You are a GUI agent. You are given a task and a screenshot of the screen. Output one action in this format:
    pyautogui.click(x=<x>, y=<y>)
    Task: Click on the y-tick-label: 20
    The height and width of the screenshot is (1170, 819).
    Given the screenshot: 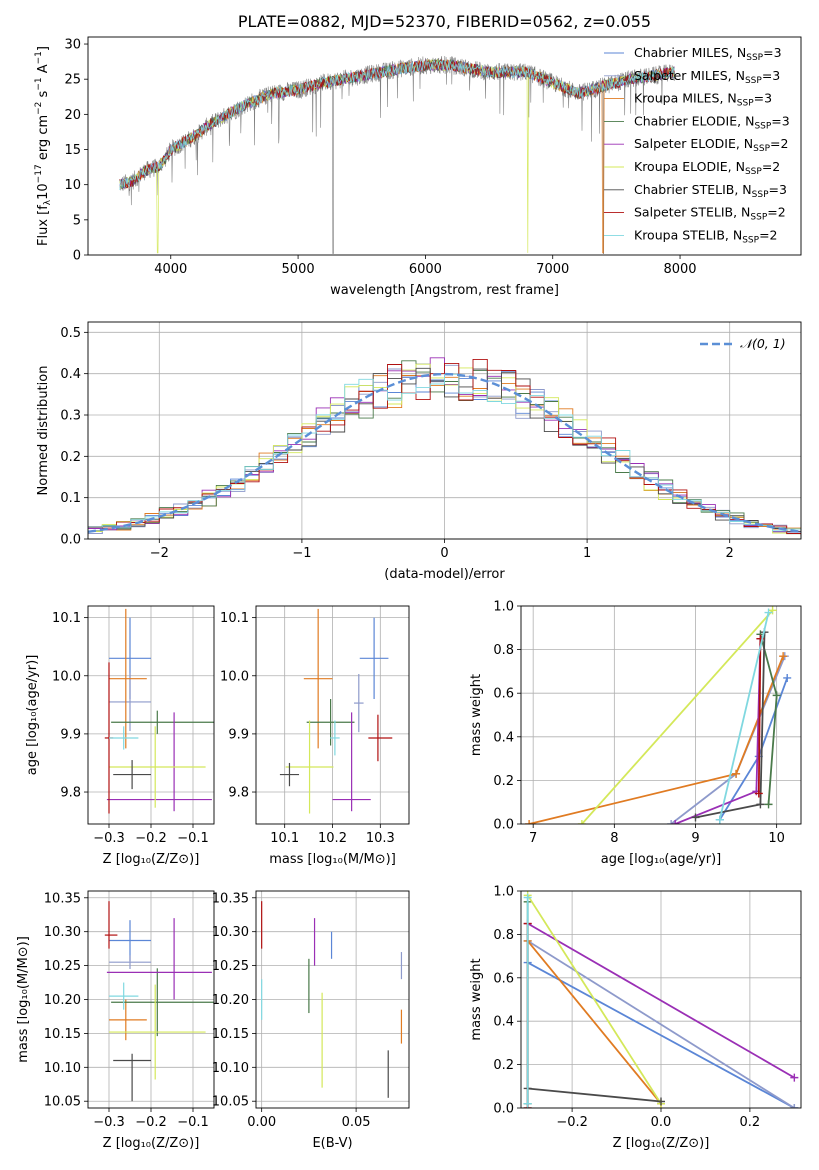 What is the action you would take?
    pyautogui.click(x=72, y=115)
    